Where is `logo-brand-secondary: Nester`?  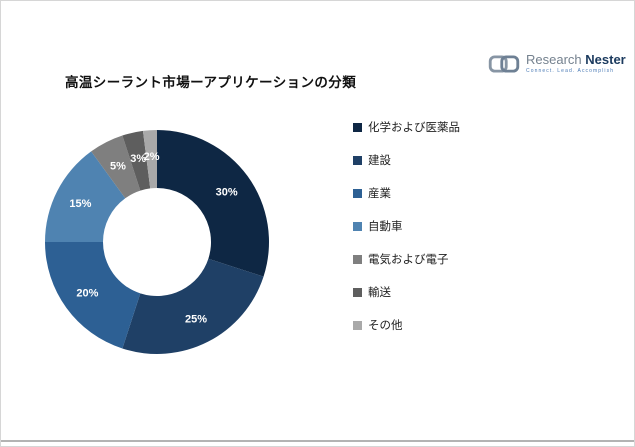 logo-brand-secondary: Nester is located at coordinates (605, 59).